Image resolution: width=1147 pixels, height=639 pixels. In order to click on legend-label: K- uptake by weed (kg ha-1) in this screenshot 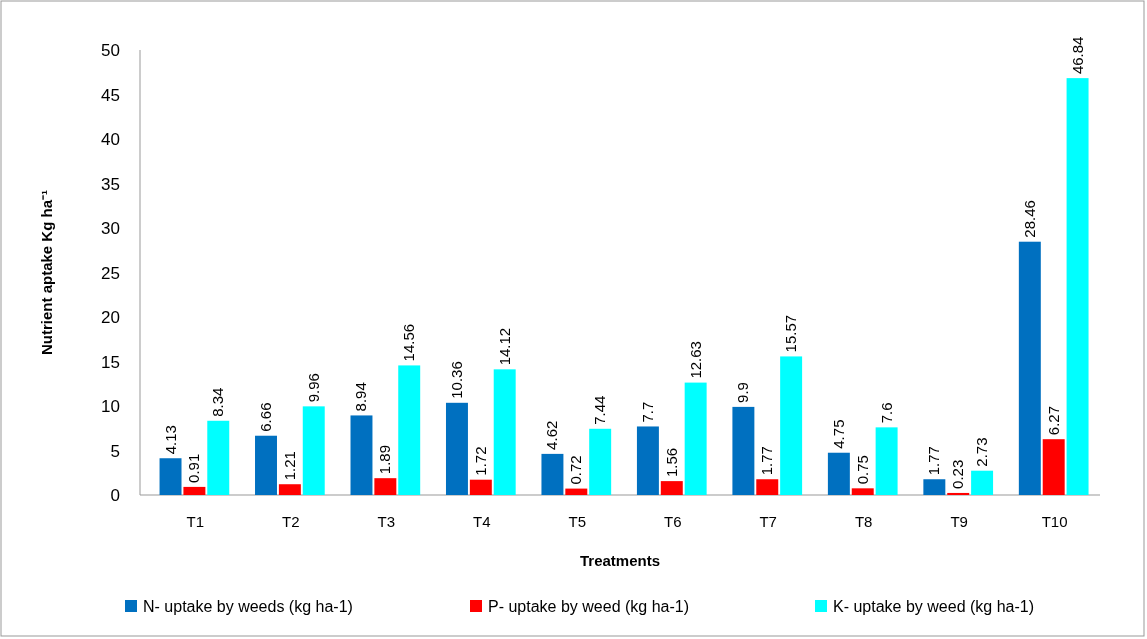, I will do `click(933, 606)`.